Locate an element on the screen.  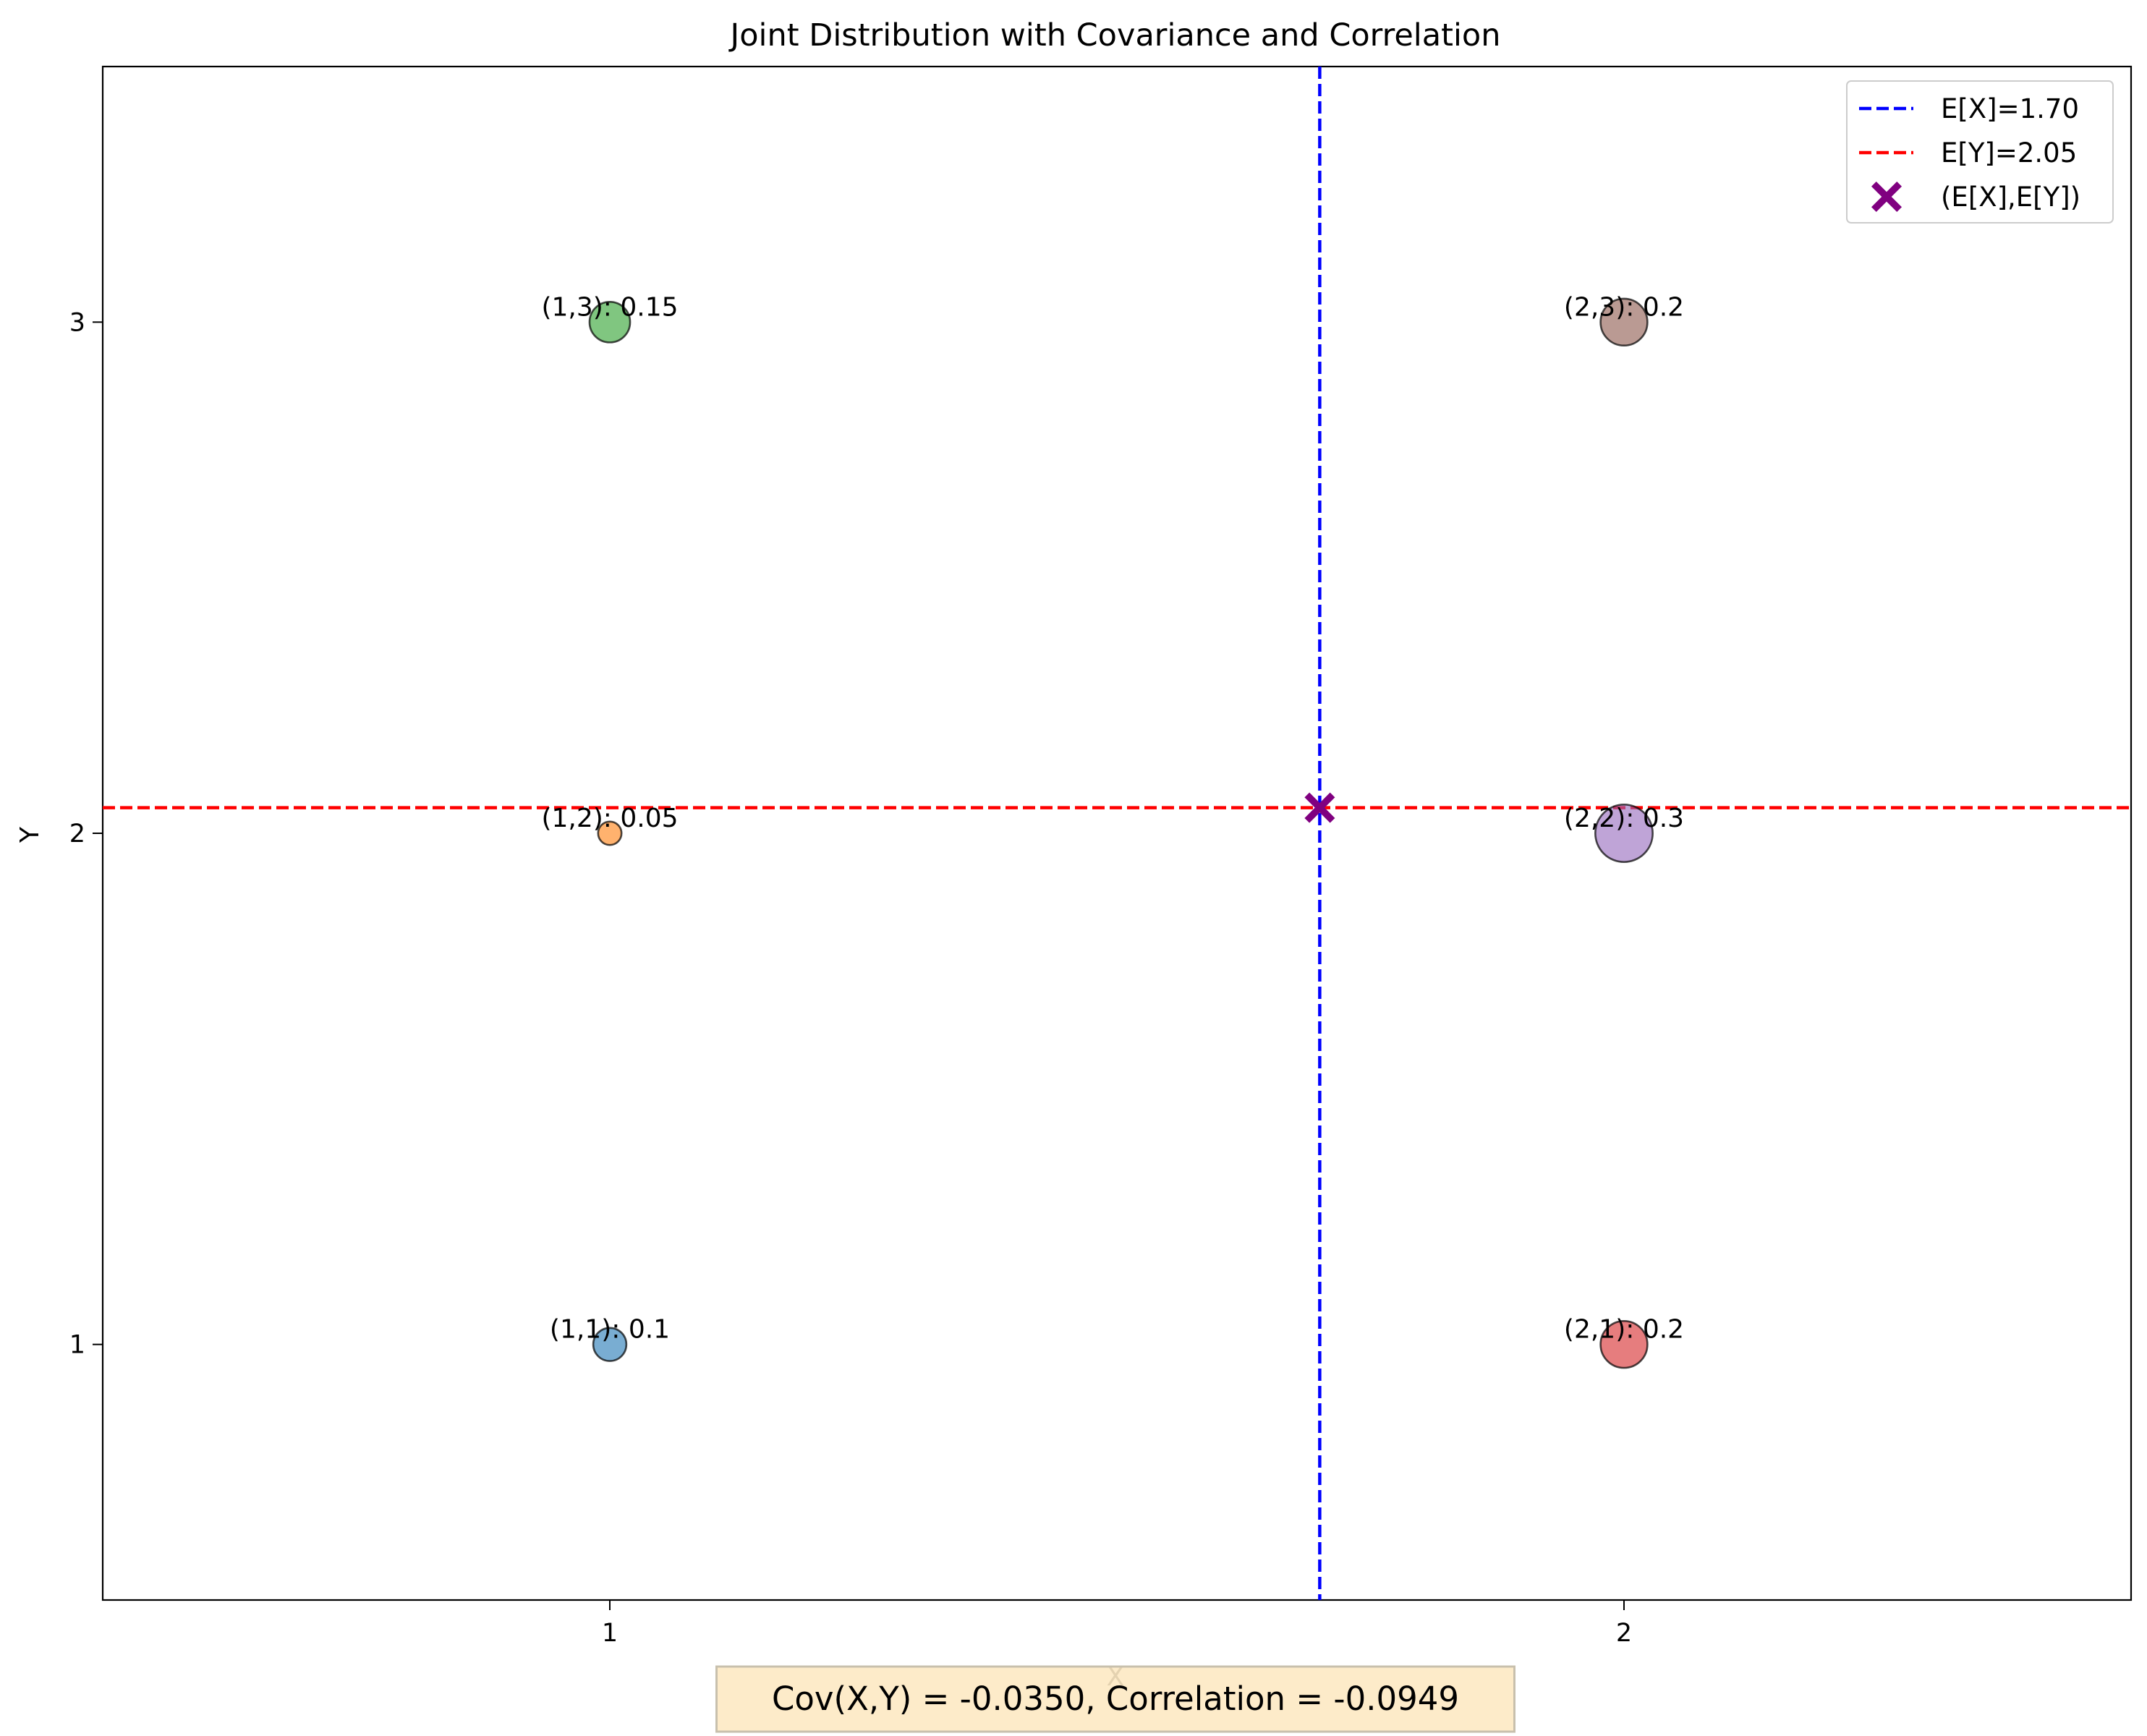
legend-ey-label: E[Y]=2.05 is located at coordinates (2009, 153).